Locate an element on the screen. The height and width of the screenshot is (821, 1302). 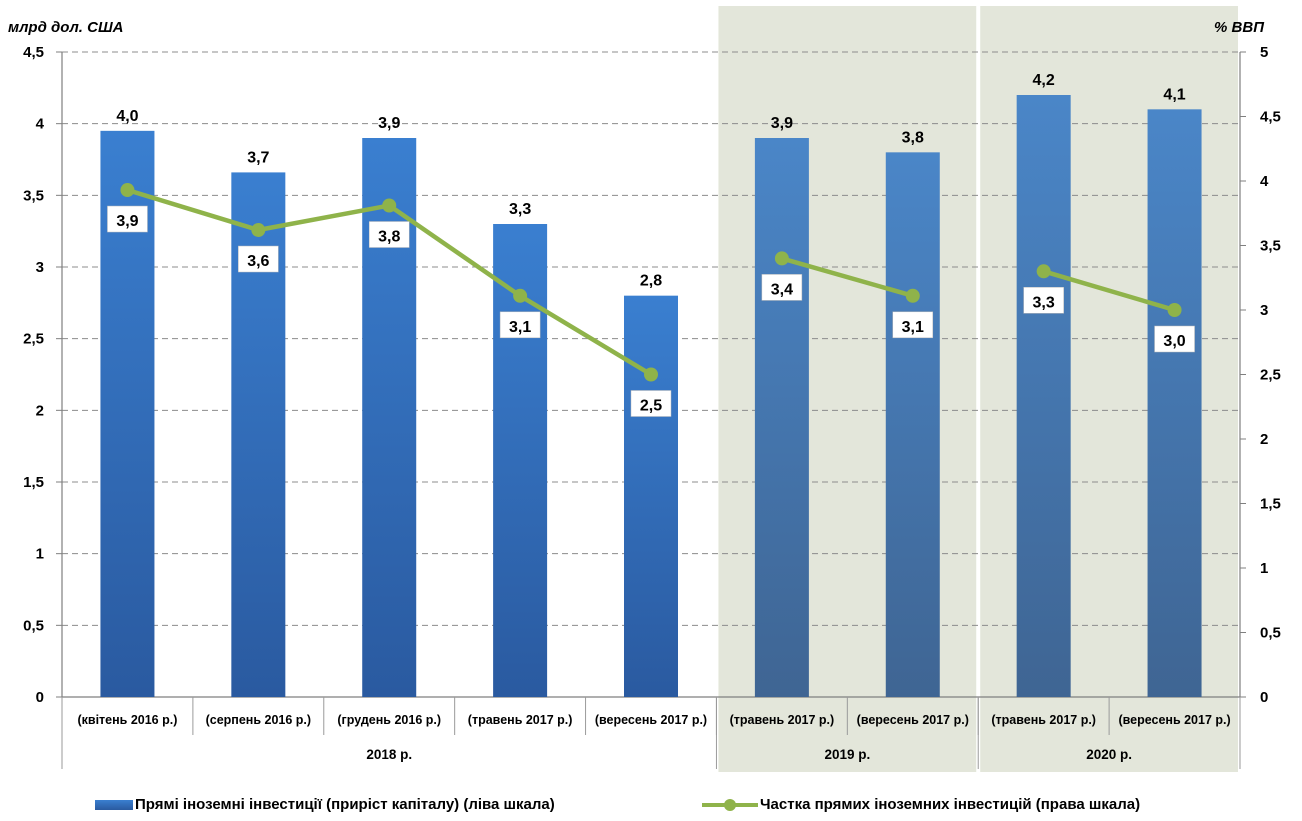
bar-value-label: 2,8 is located at coordinates (651, 281).